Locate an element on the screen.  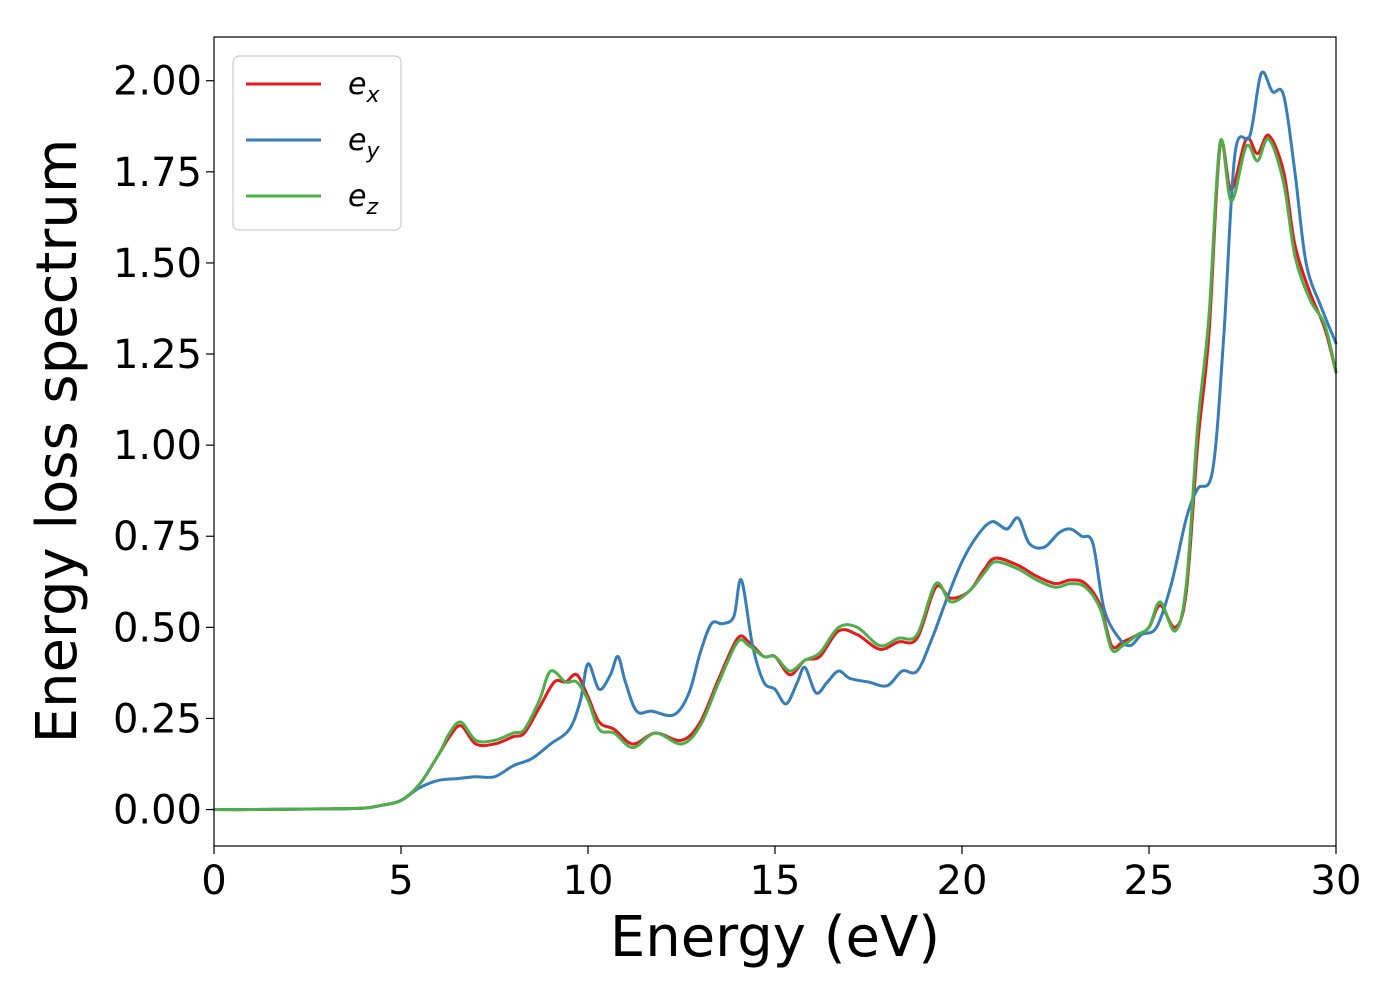
y-tick-label: 1.75 is located at coordinates (157, 173).